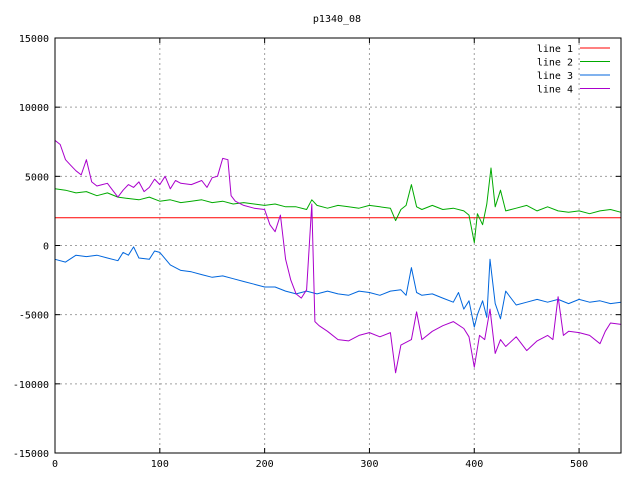 This screenshot has width=640, height=480. What do you see at coordinates (34, 39) in the screenshot?
I see `y-tick-label: 15000` at bounding box center [34, 39].